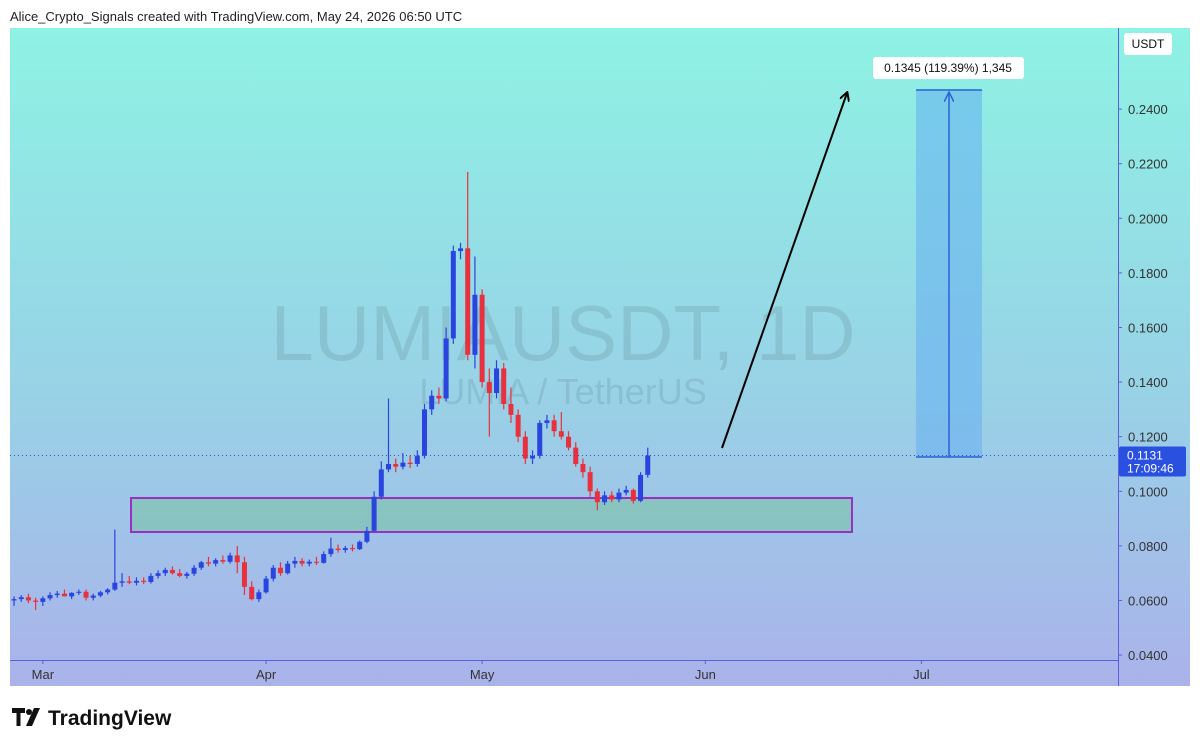  Describe the element at coordinates (562, 333) in the screenshot. I see `watermark-title: LUMIAUSDT, 1D` at that location.